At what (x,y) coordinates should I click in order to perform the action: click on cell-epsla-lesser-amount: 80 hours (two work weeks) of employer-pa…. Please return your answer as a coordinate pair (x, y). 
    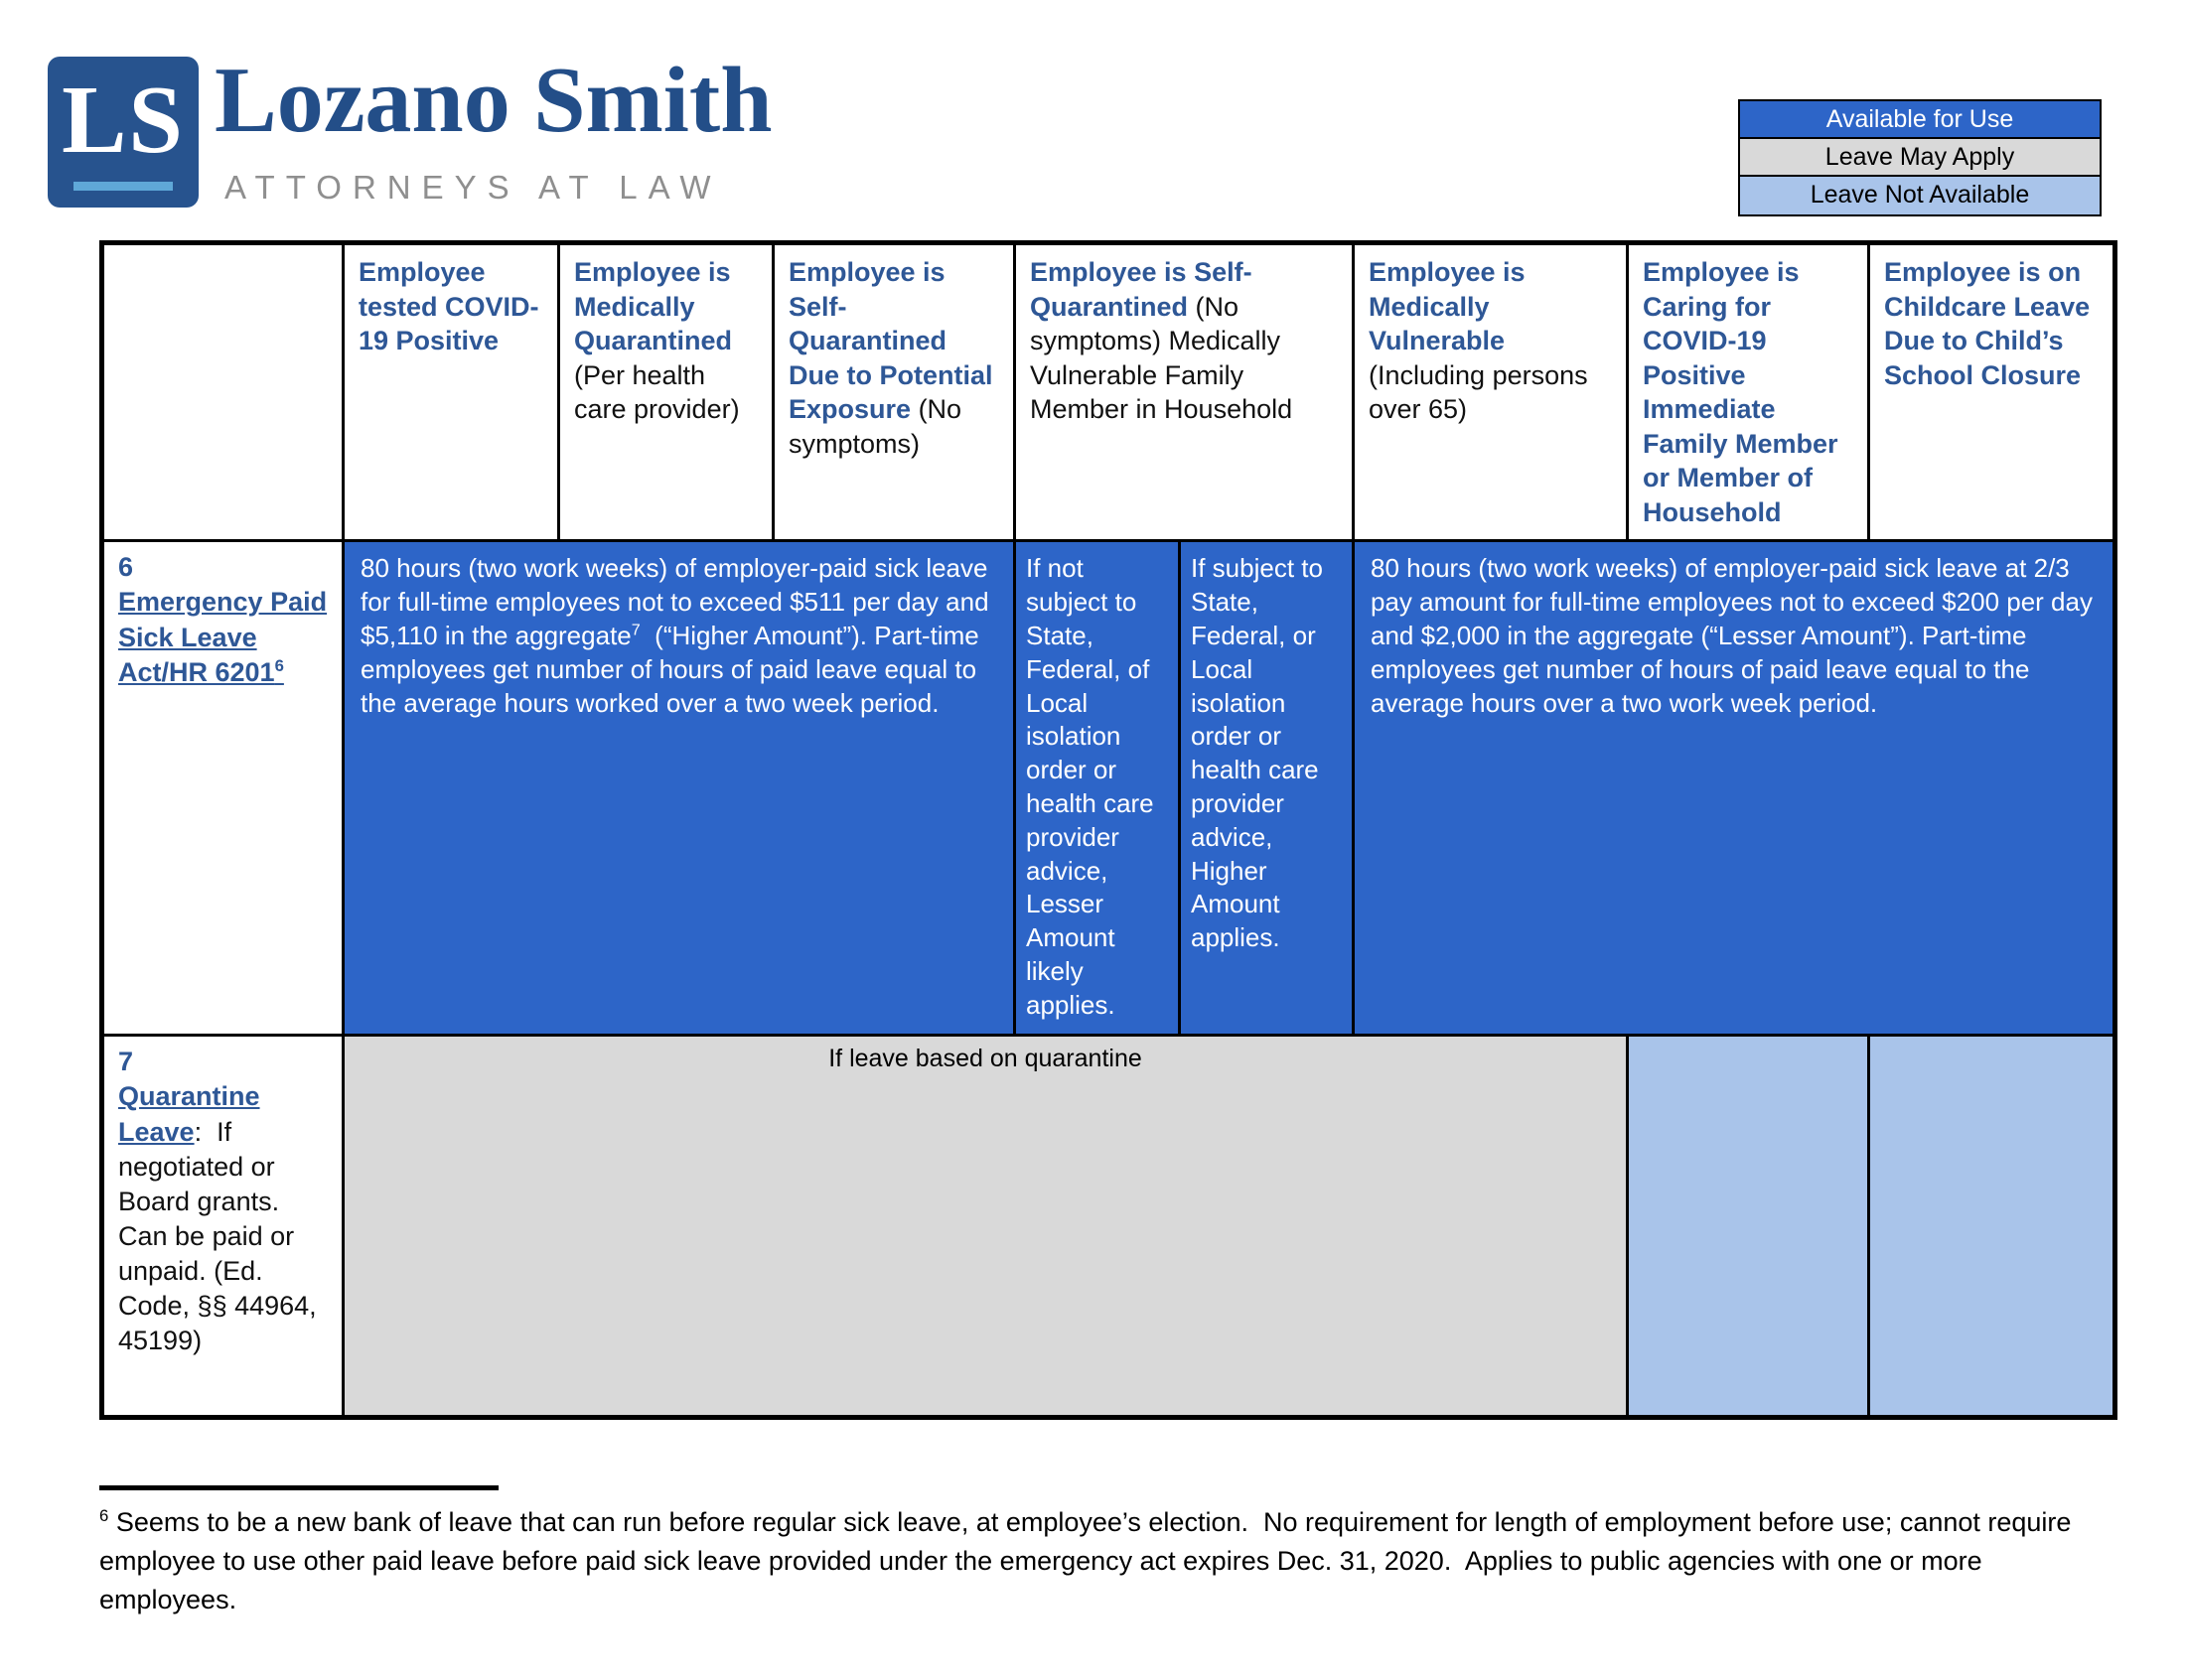
    Looking at the image, I should click on (1734, 788).